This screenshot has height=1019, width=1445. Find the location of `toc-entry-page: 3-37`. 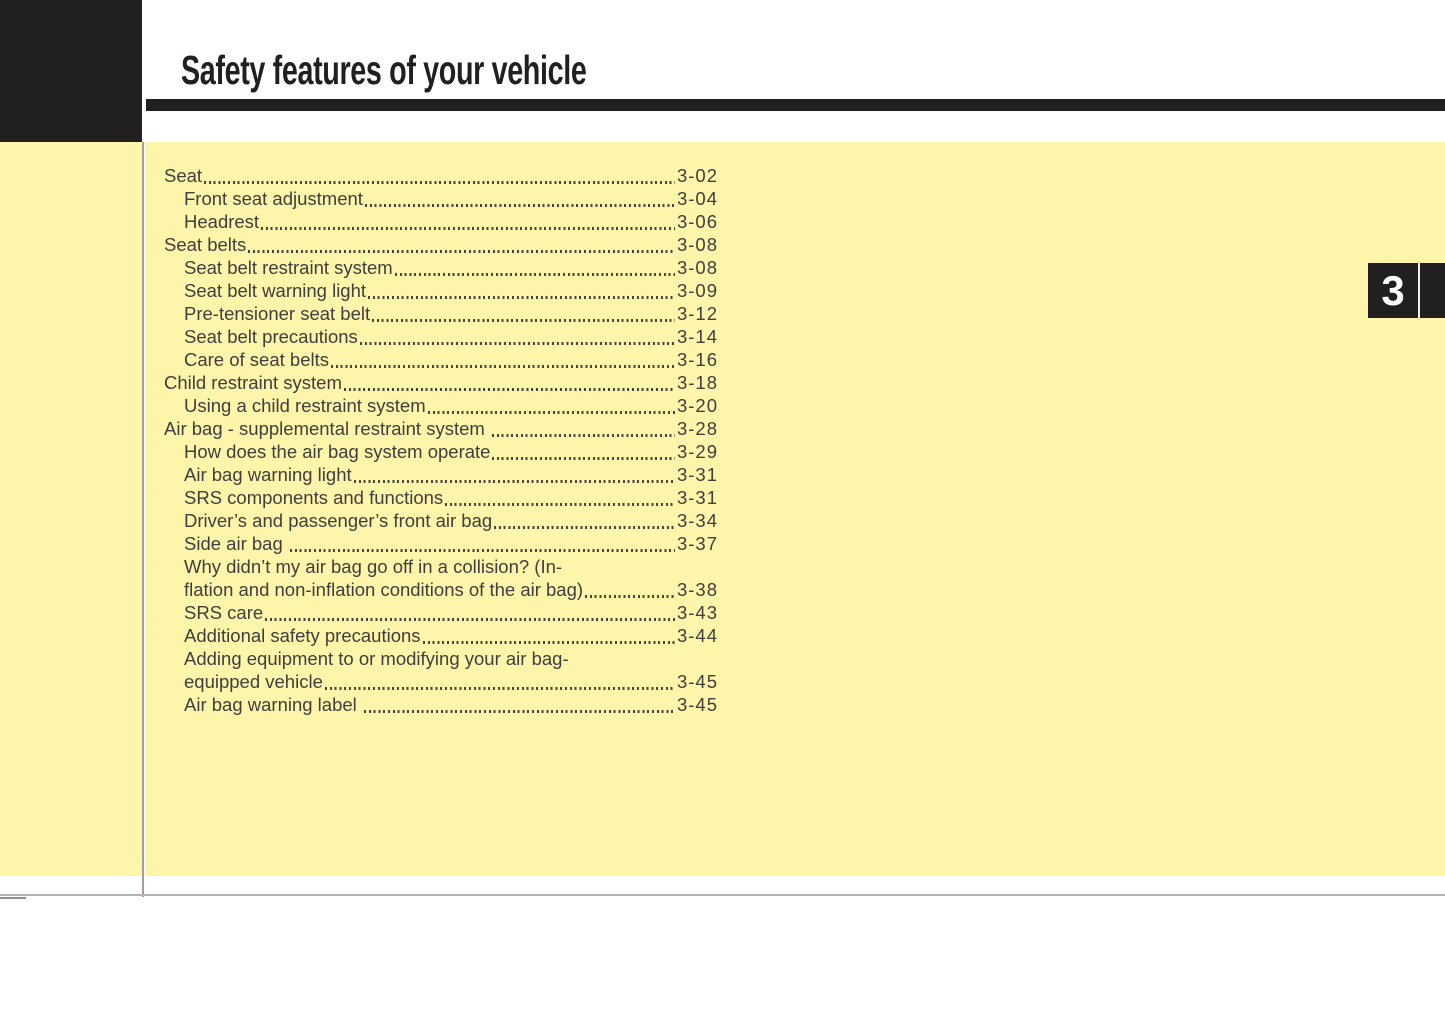

toc-entry-page: 3-37 is located at coordinates (697, 543).